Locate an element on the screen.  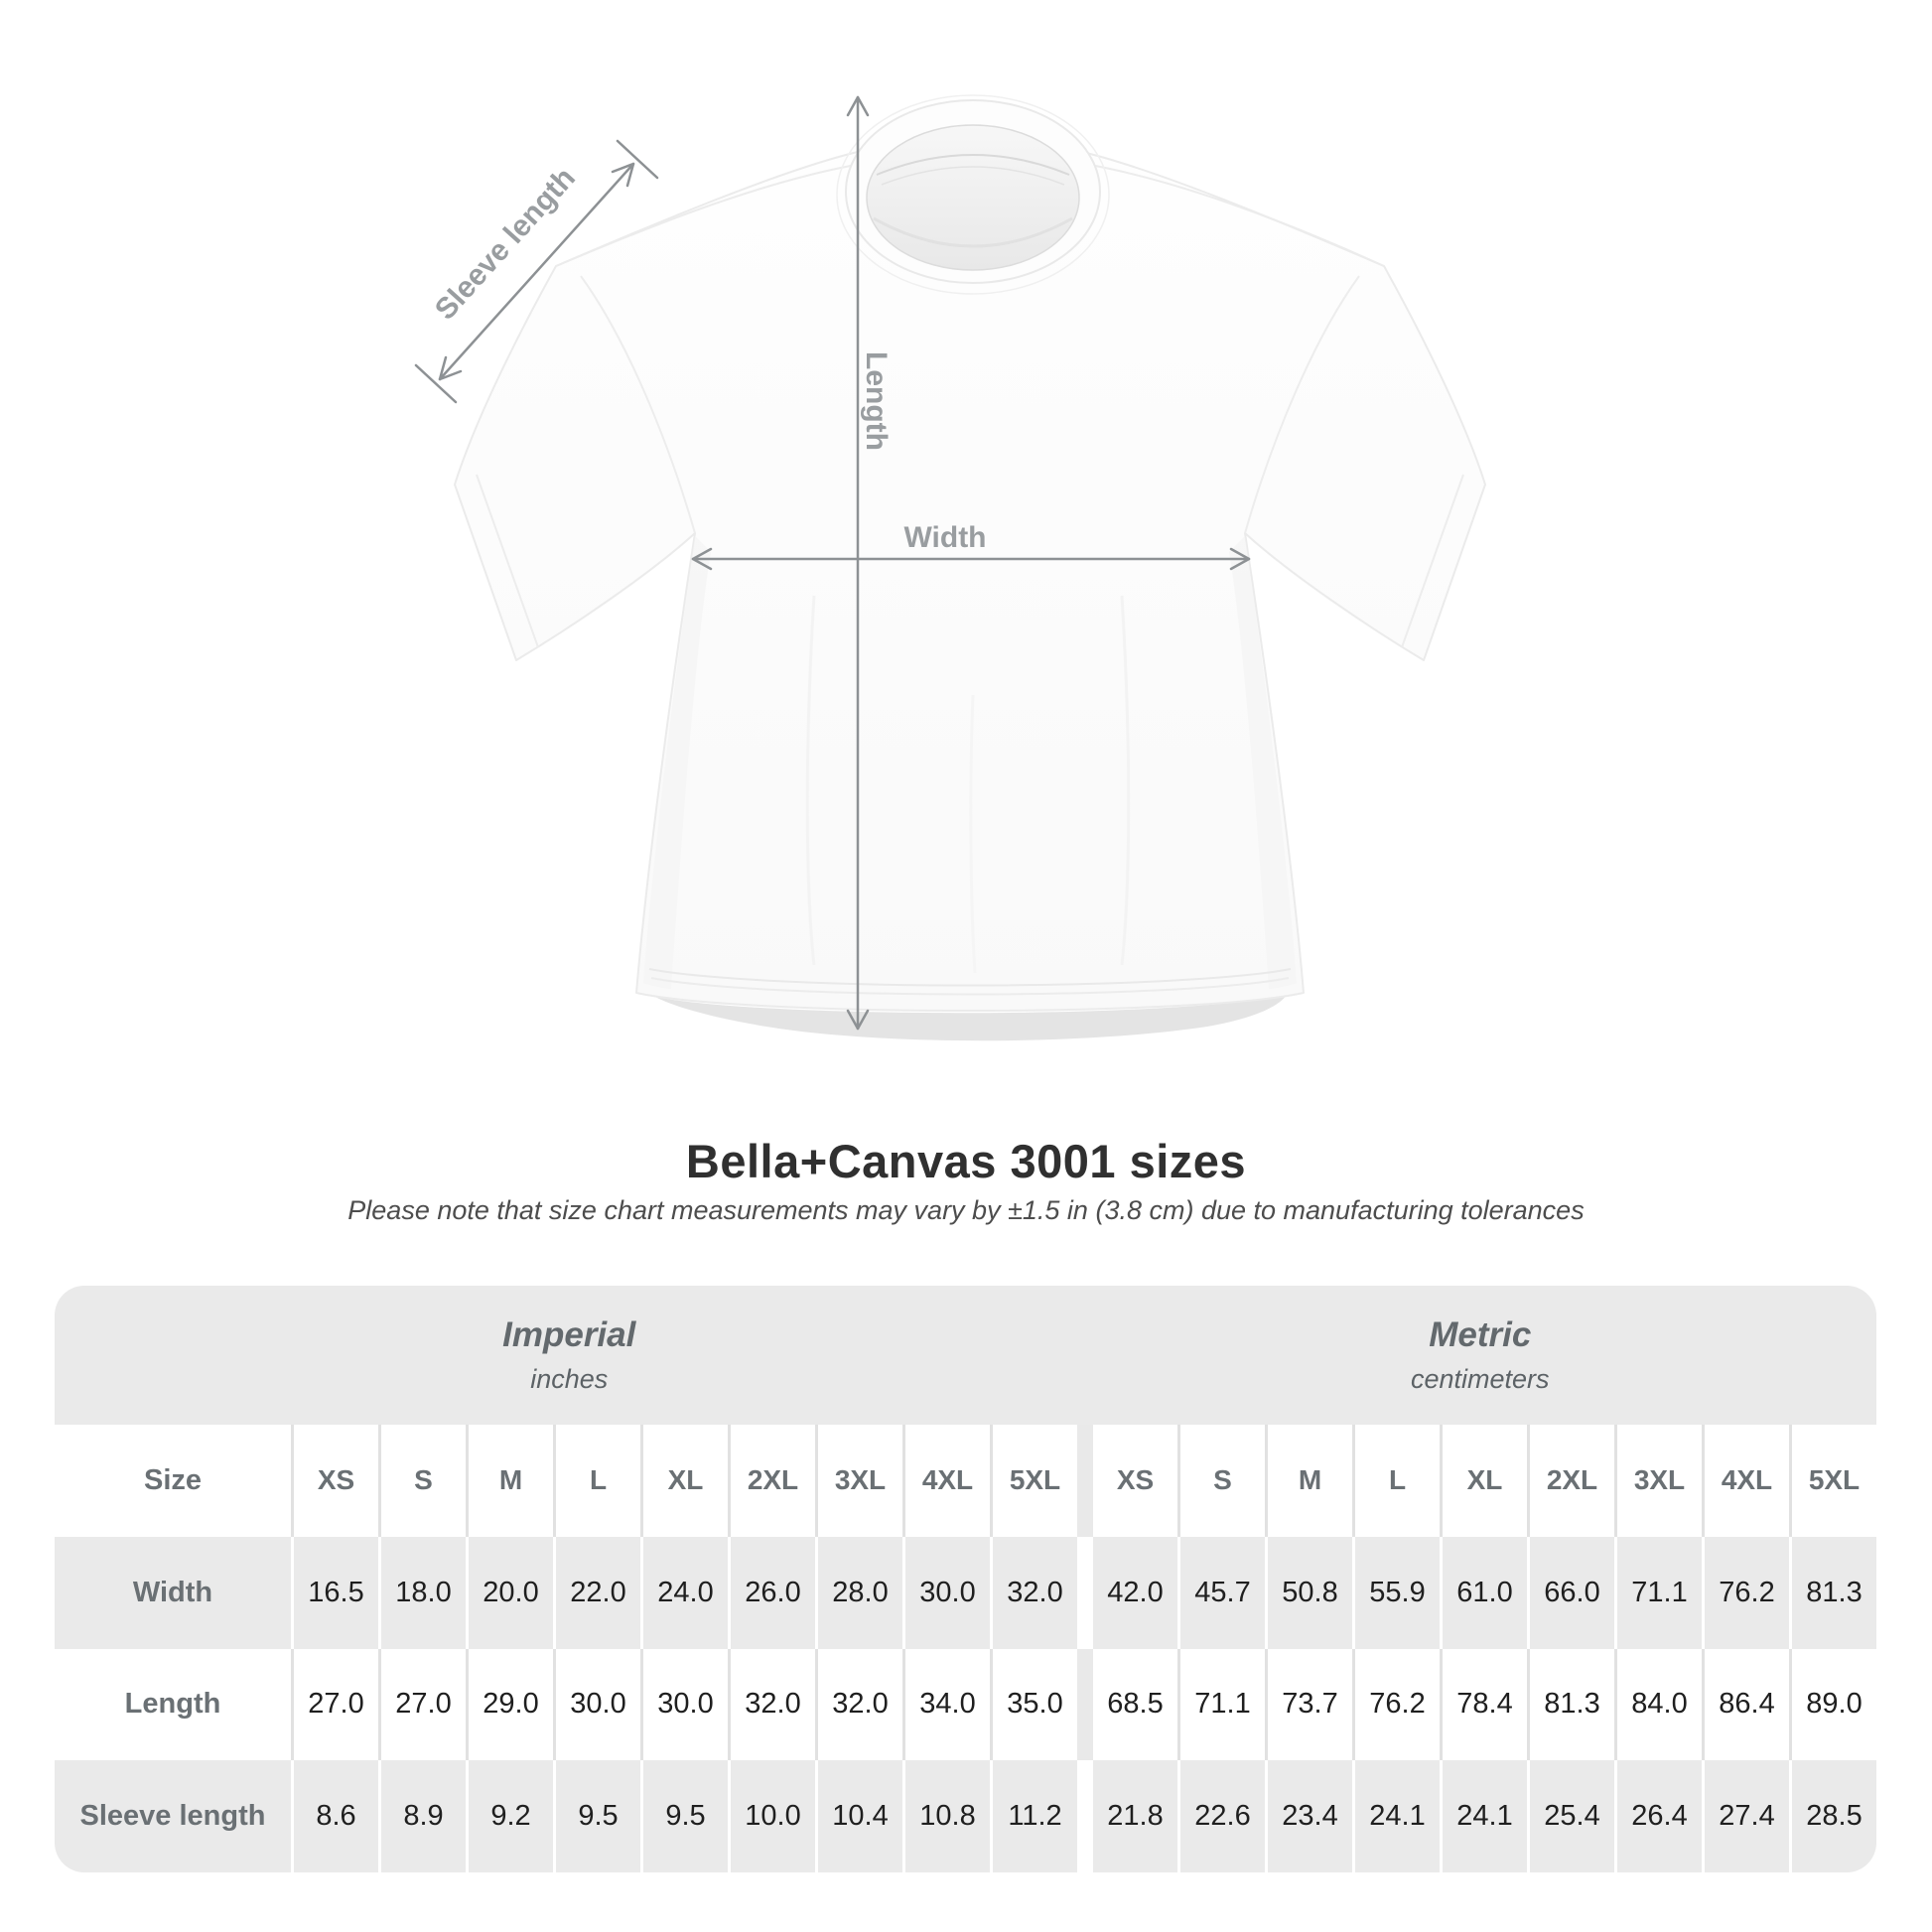
row-label-length: Length is located at coordinates (172, 1705).